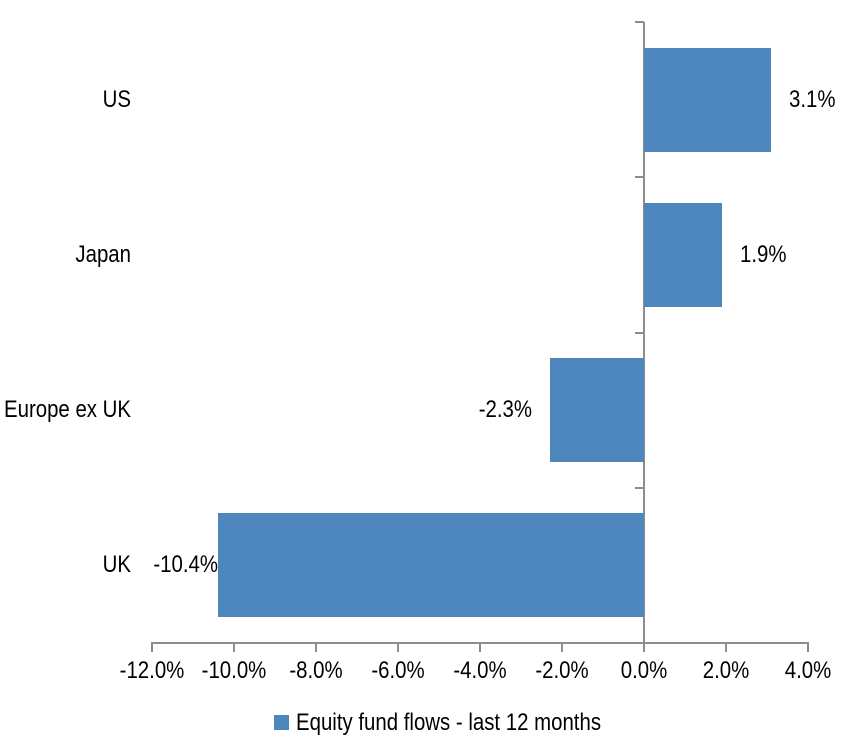 This screenshot has width=852, height=747. I want to click on x-tick-label: 0.0%, so click(644, 670).